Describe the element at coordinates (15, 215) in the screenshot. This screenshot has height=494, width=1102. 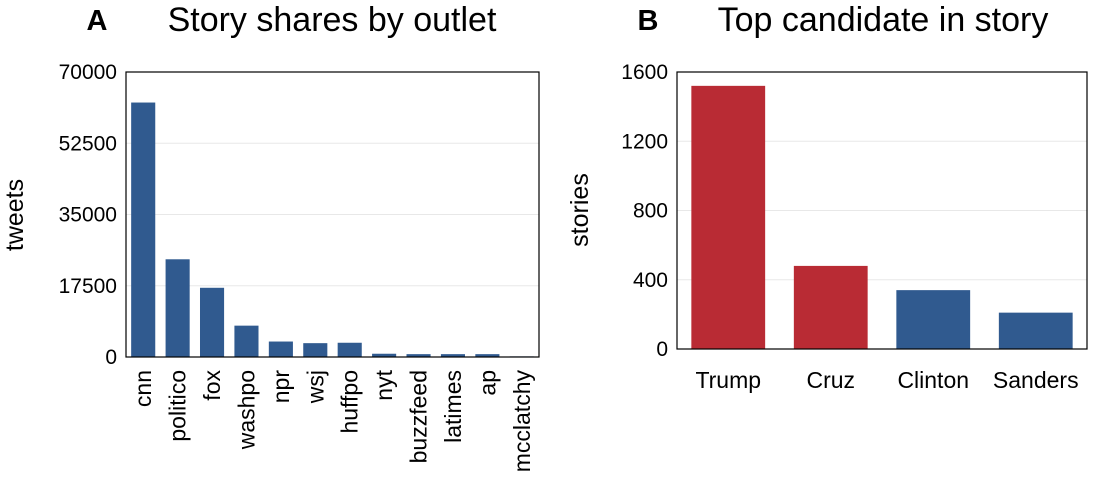
I see `panel-a-y-axis-label: tweets` at that location.